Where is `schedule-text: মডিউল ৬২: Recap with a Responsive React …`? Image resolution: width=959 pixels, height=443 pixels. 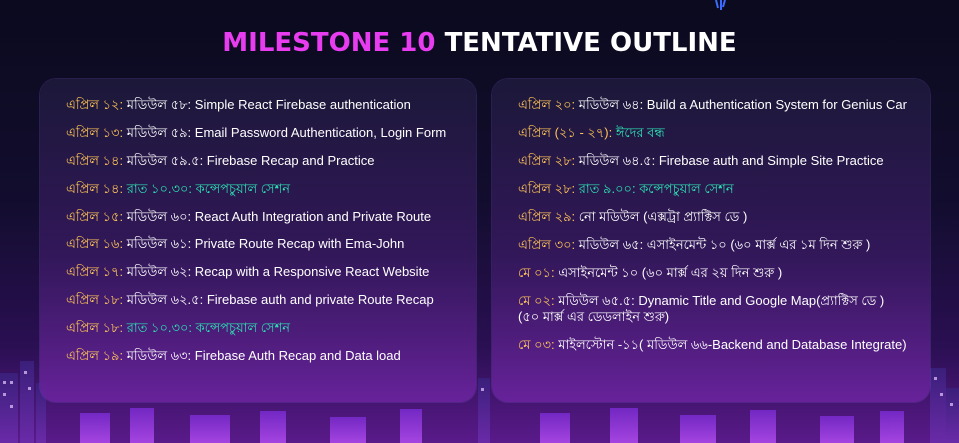
schedule-text: মডিউল ৬২: Recap with a Responsive React … is located at coordinates (278, 271).